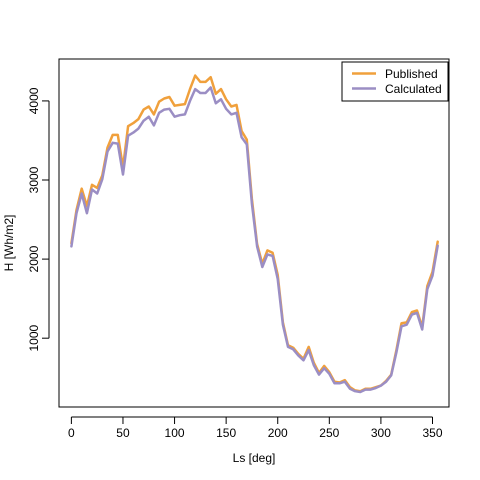  I want to click on y-axis-label: H [Wh/m2], so click(9, 243).